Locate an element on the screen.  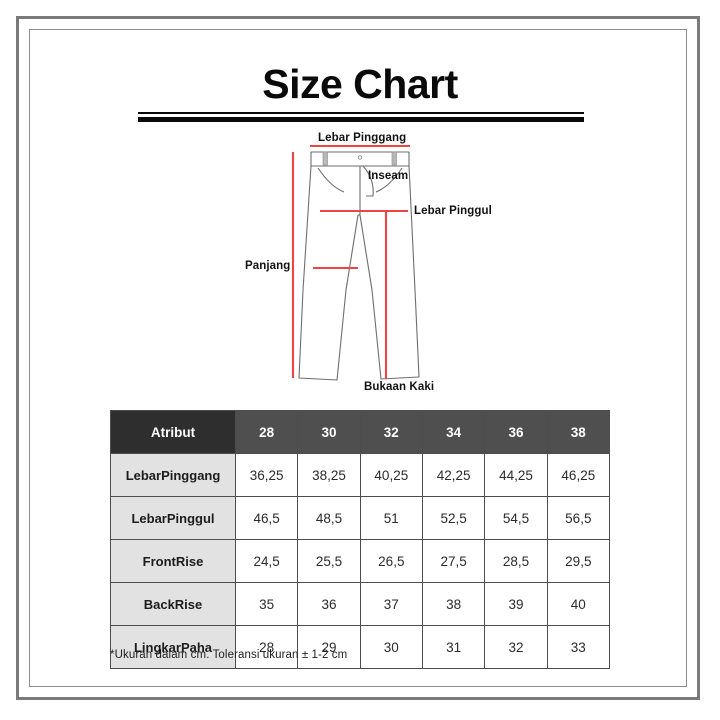
table-row: LebarPinggul 46,5 48,5 51 52,5 54,5 56,5 is located at coordinates (360, 518).